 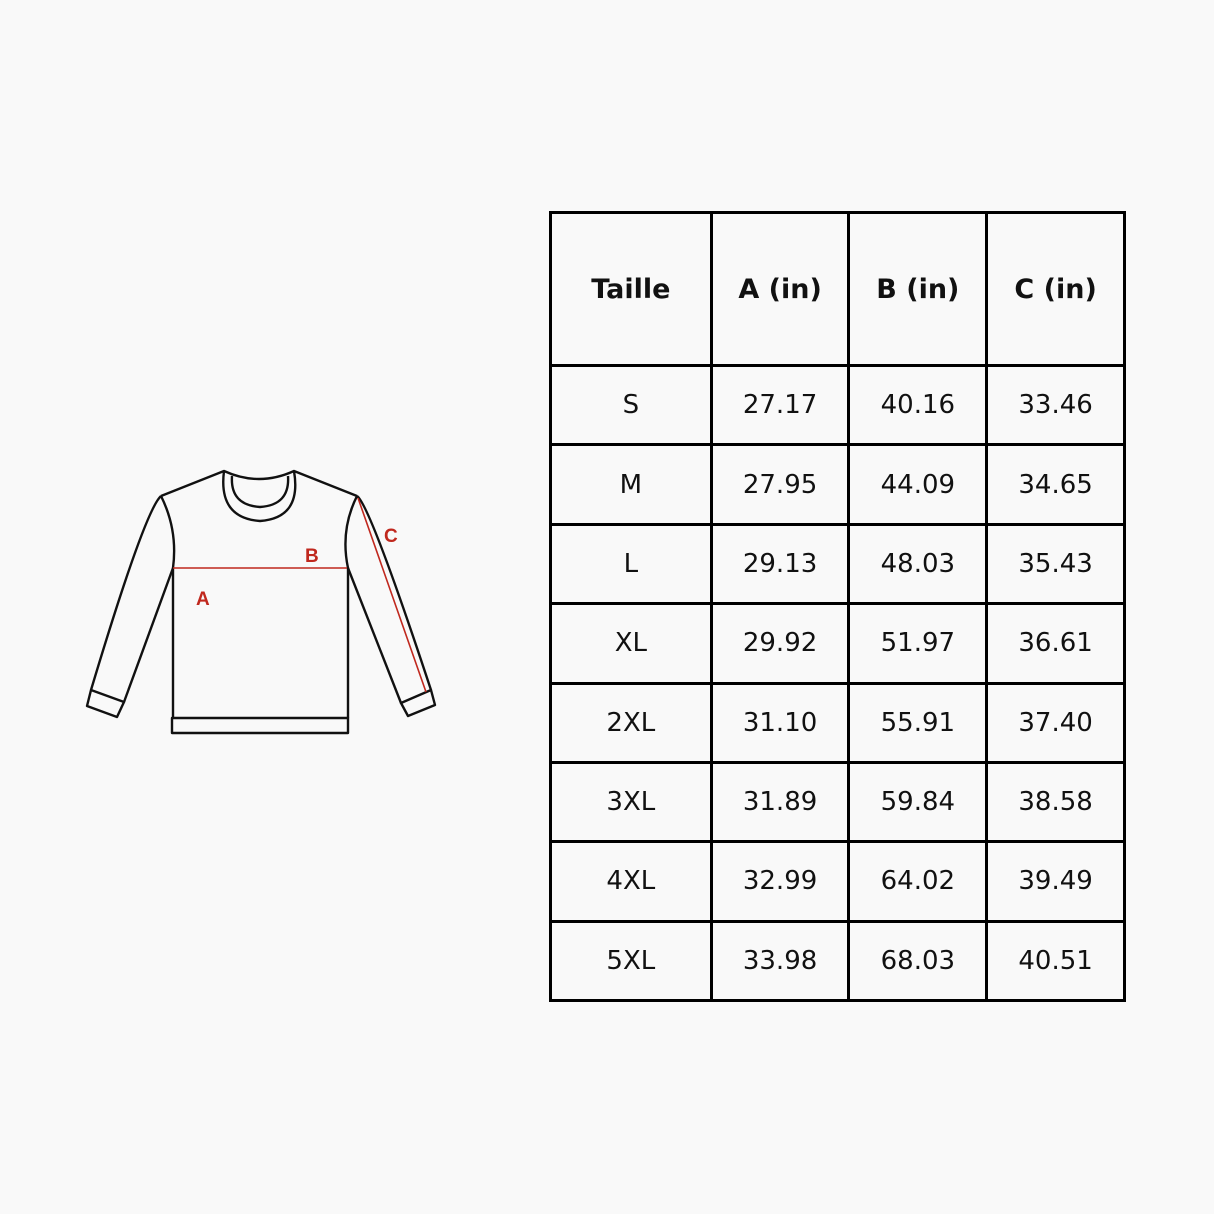 What do you see at coordinates (1055, 405) in the screenshot?
I see `cell-c: 33.46` at bounding box center [1055, 405].